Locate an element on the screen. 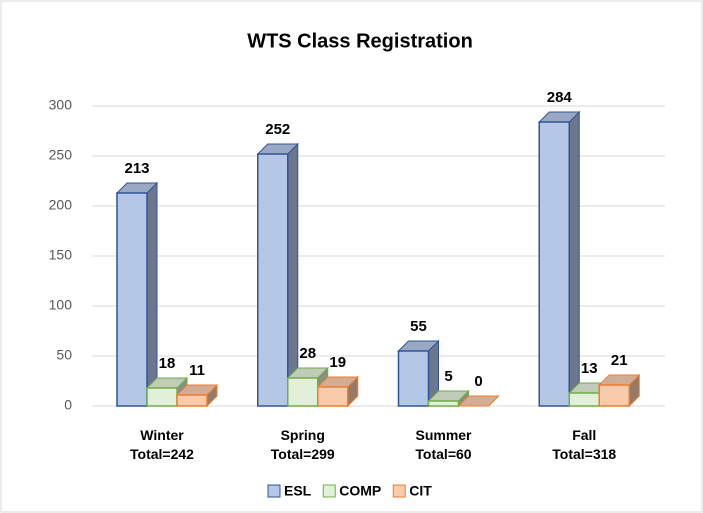 The width and height of the screenshot is (703, 513). y-tick-label: 0 is located at coordinates (68, 405).